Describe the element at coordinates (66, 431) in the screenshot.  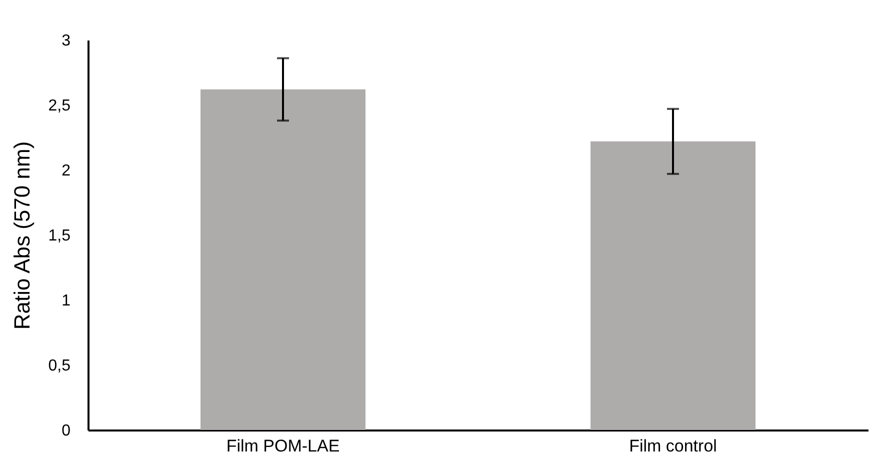
I see `y-tick-label: 0` at that location.